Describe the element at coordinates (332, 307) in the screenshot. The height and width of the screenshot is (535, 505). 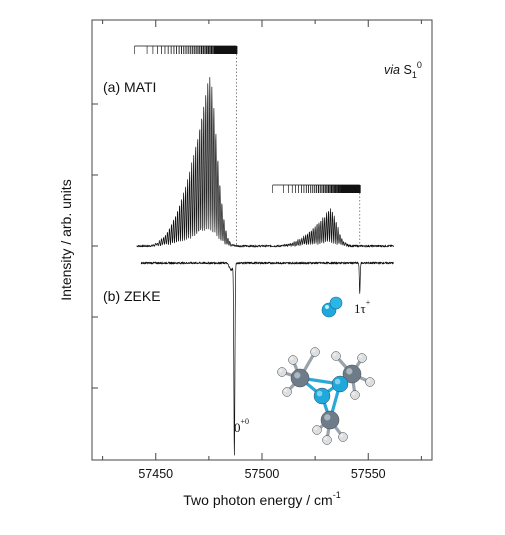
I see `cation-icon` at that location.